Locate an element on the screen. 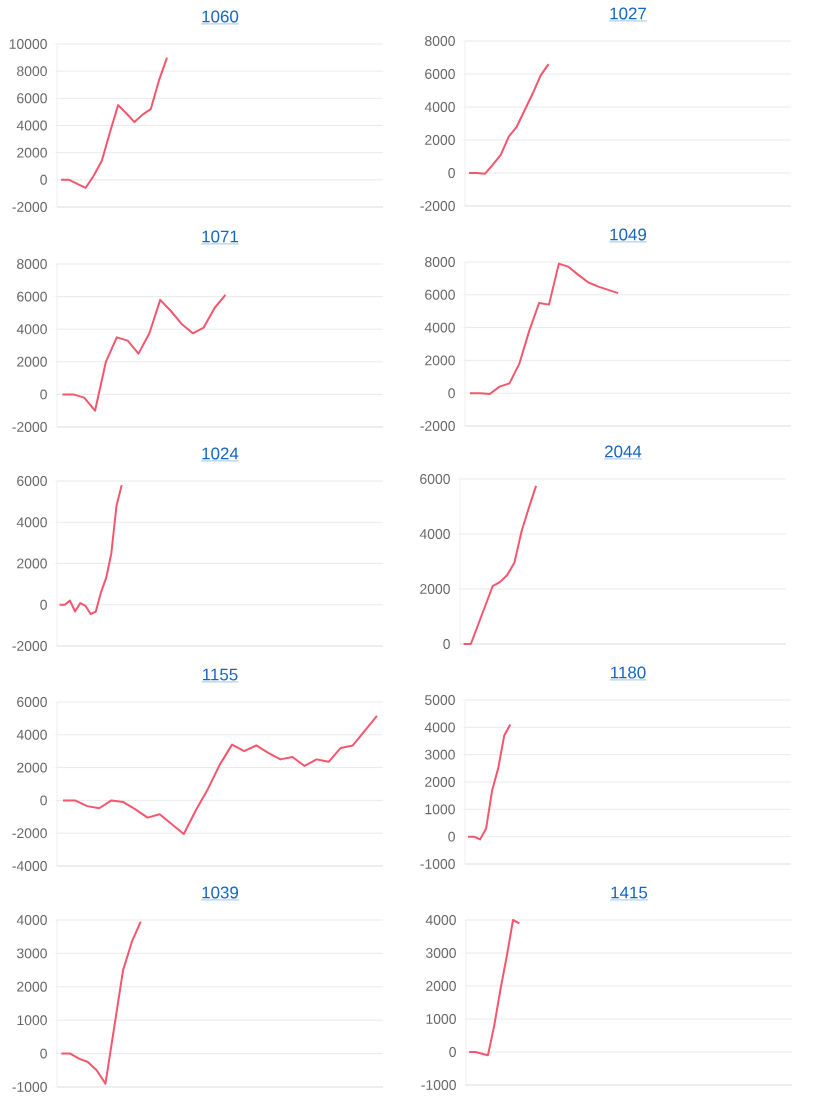  chart-title: 2044 is located at coordinates (623, 451).